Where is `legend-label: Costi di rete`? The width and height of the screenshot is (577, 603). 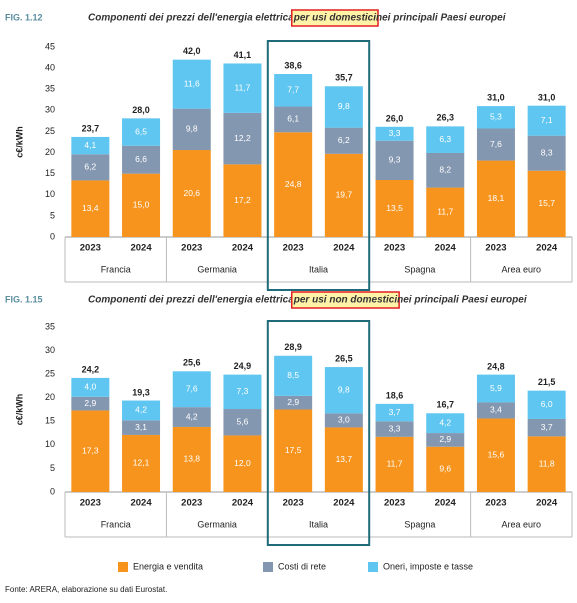 legend-label: Costi di rete is located at coordinates (302, 566).